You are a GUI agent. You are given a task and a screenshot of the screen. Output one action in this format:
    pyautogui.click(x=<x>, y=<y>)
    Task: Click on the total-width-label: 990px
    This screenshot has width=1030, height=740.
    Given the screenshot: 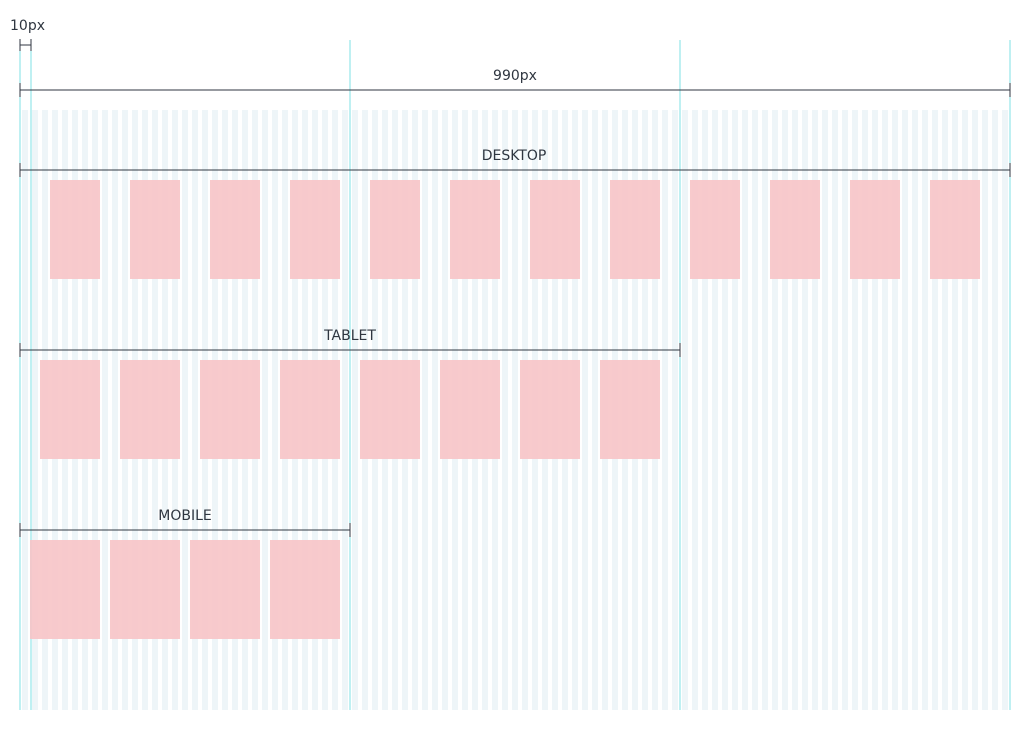 What is the action you would take?
    pyautogui.click(x=515, y=76)
    